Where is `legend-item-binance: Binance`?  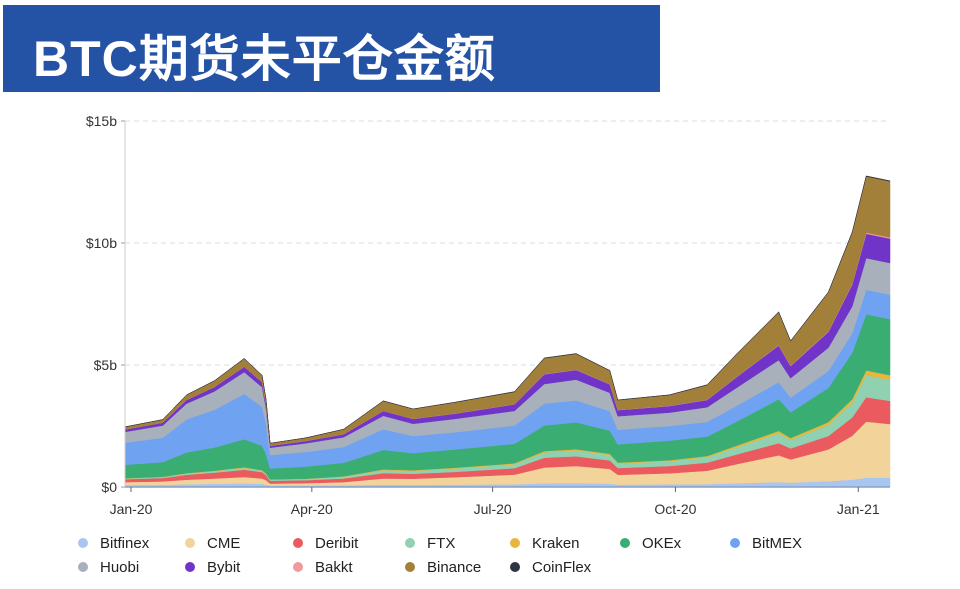
legend-item-binance: Binance is located at coordinates (443, 567).